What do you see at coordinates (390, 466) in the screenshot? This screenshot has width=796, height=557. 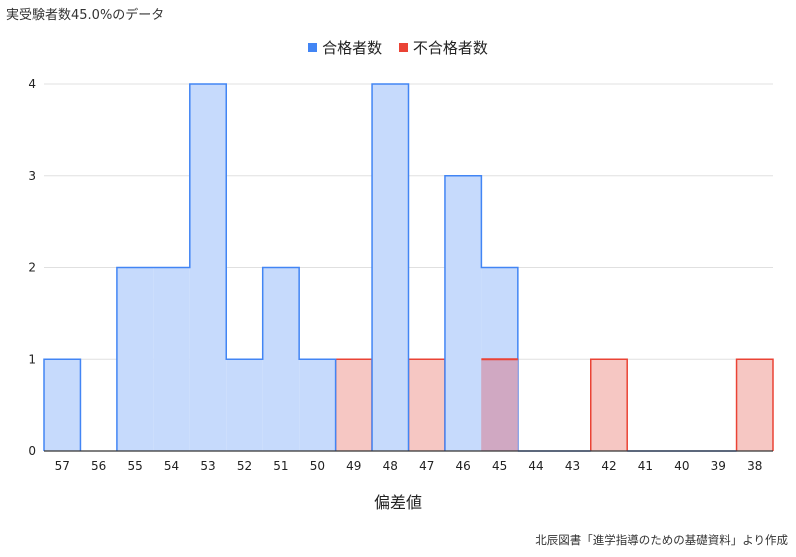 I see `x-tick-label: 48` at bounding box center [390, 466].